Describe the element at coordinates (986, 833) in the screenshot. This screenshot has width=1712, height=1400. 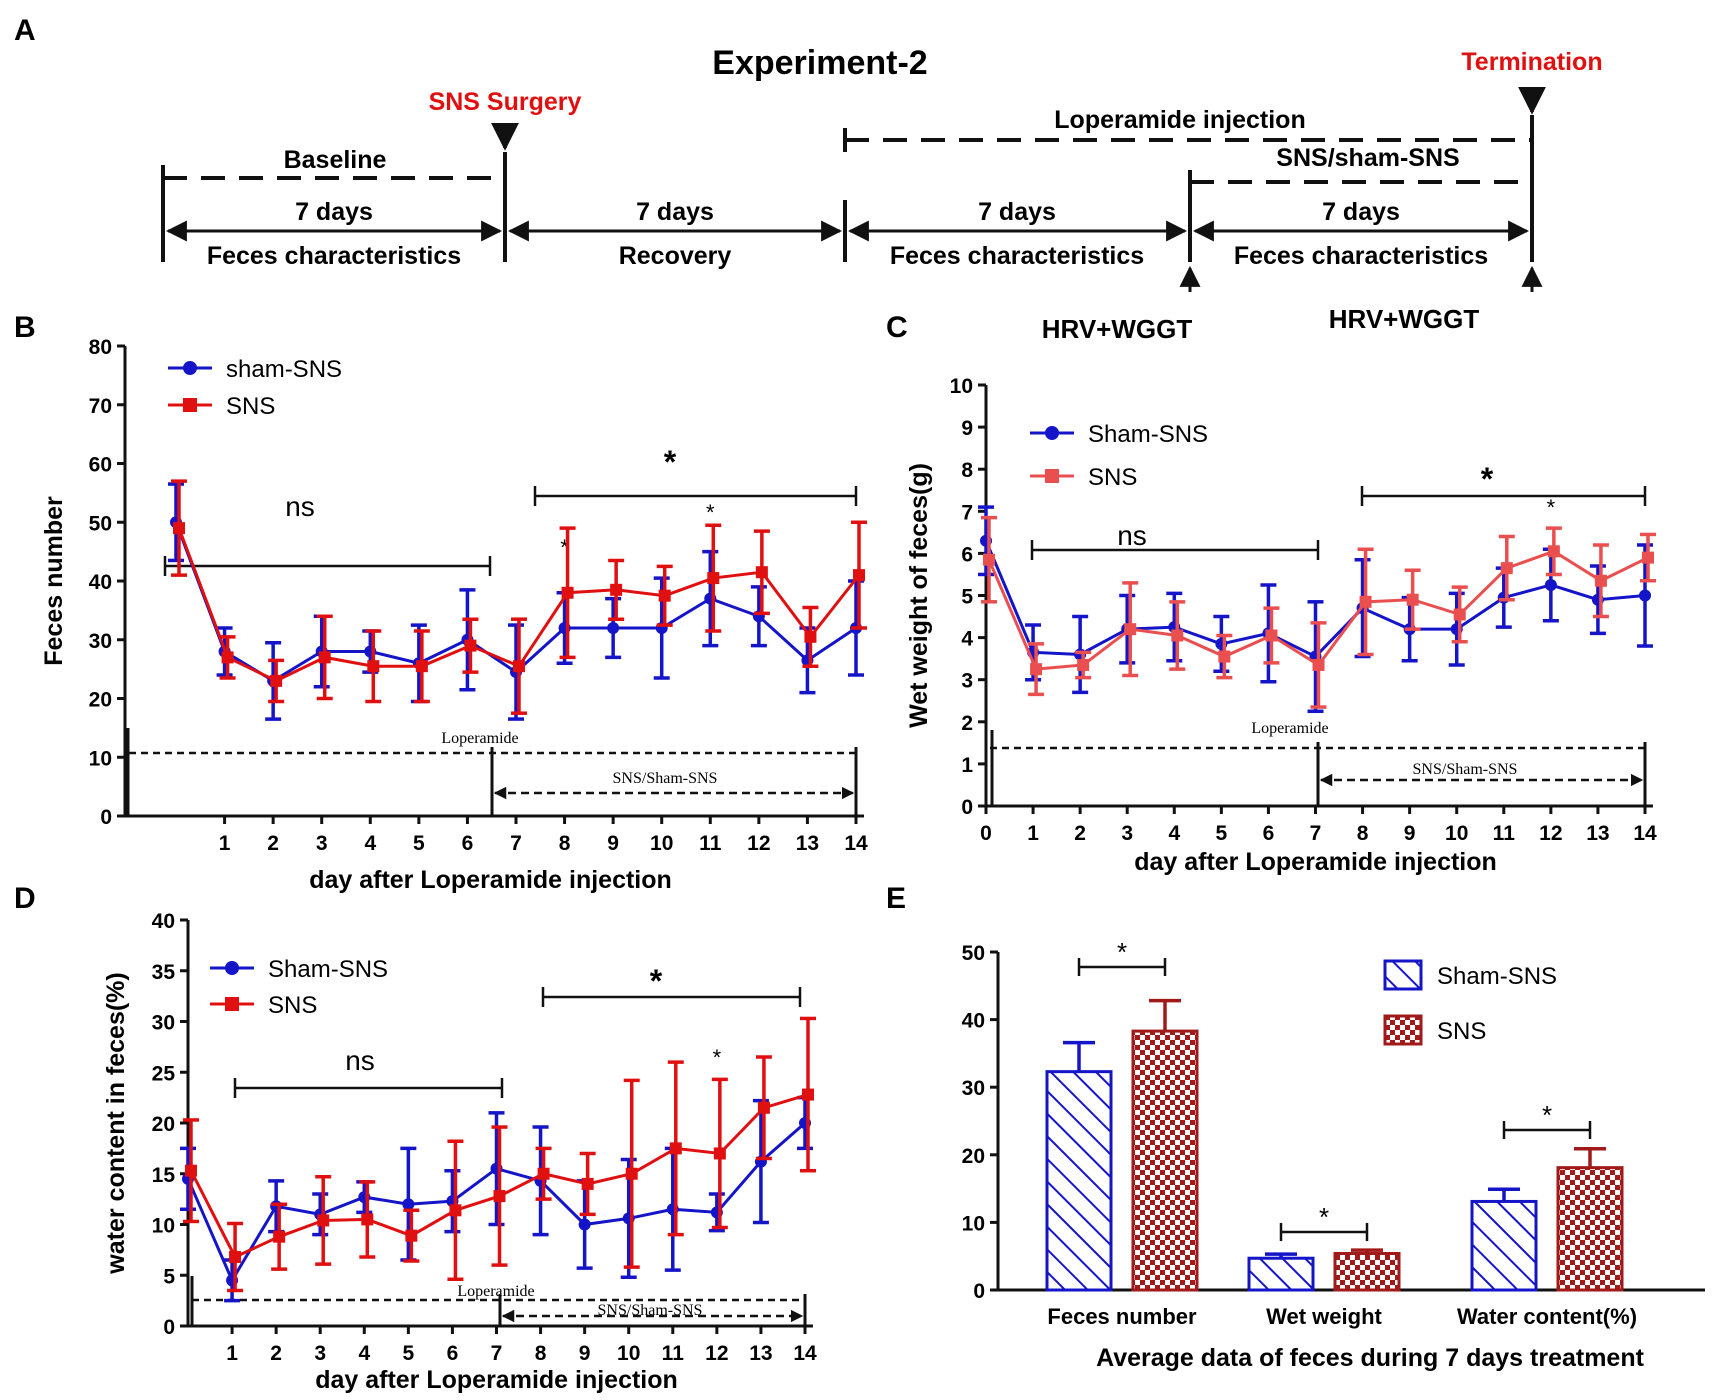
I see `x-tick-label: 0` at that location.